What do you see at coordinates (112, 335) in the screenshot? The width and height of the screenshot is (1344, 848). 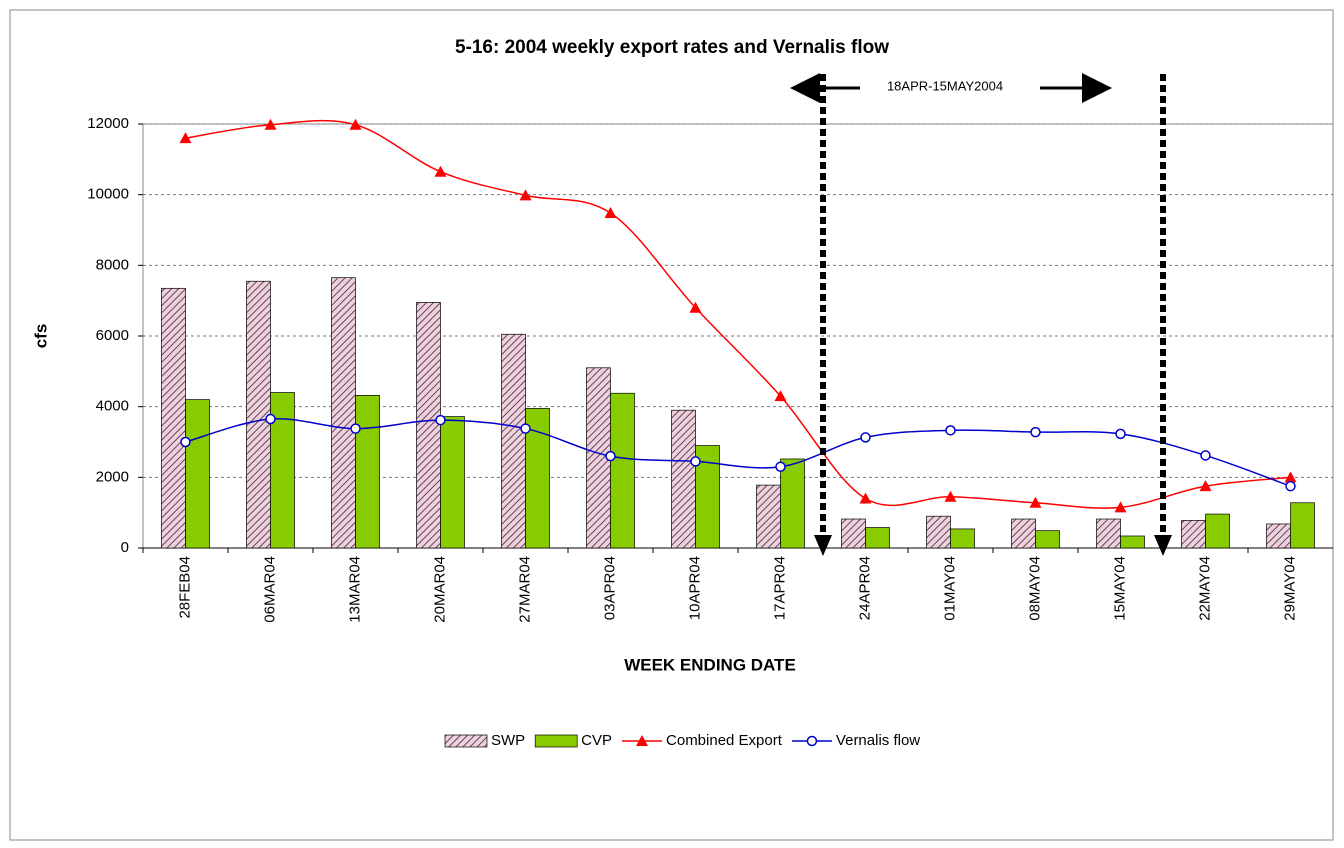 I see `y-tick-label: 6000` at bounding box center [112, 335].